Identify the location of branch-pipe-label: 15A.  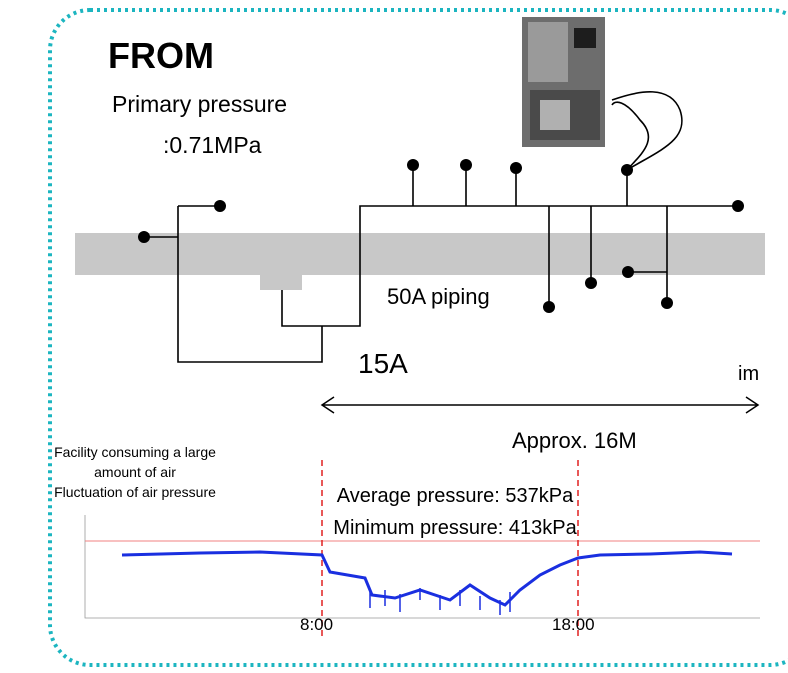
(383, 363).